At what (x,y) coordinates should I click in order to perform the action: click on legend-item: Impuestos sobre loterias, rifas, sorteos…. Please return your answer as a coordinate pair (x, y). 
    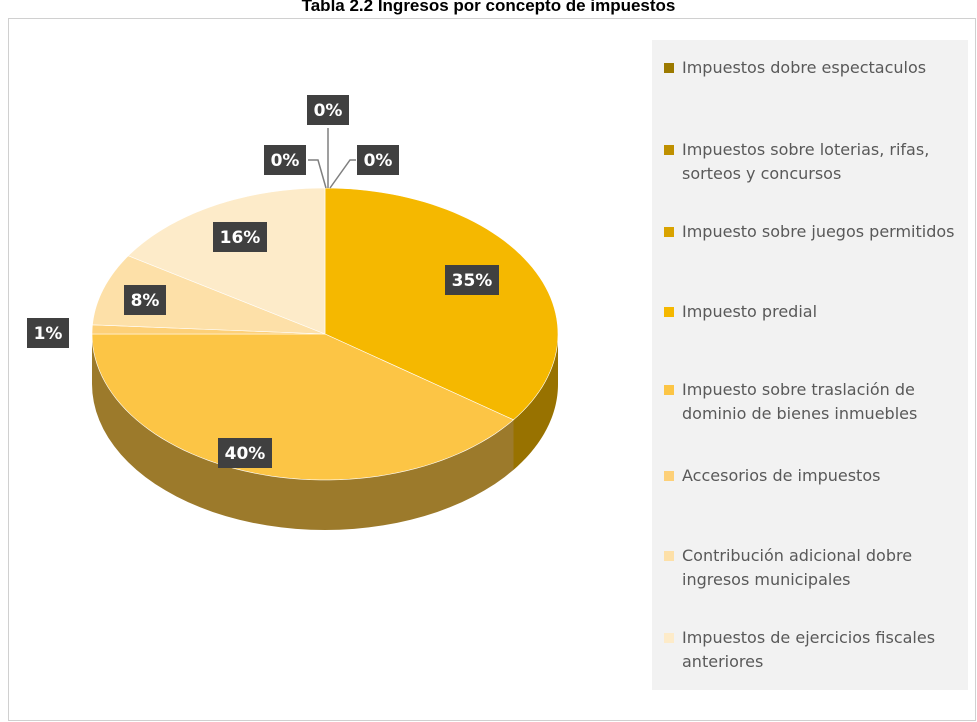
    Looking at the image, I should click on (820, 162).